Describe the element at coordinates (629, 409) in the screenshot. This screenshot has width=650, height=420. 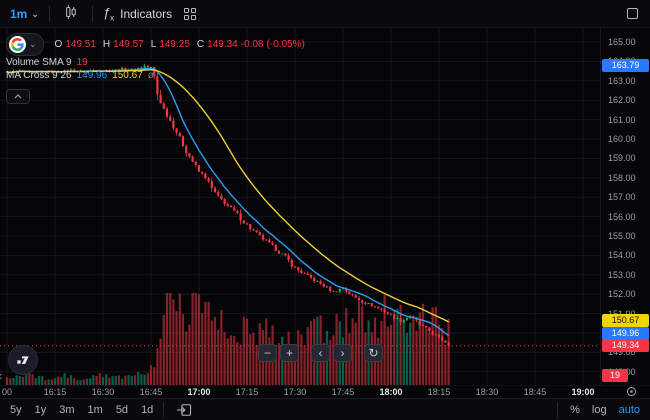
I see `auto-scale-button: auto` at that location.